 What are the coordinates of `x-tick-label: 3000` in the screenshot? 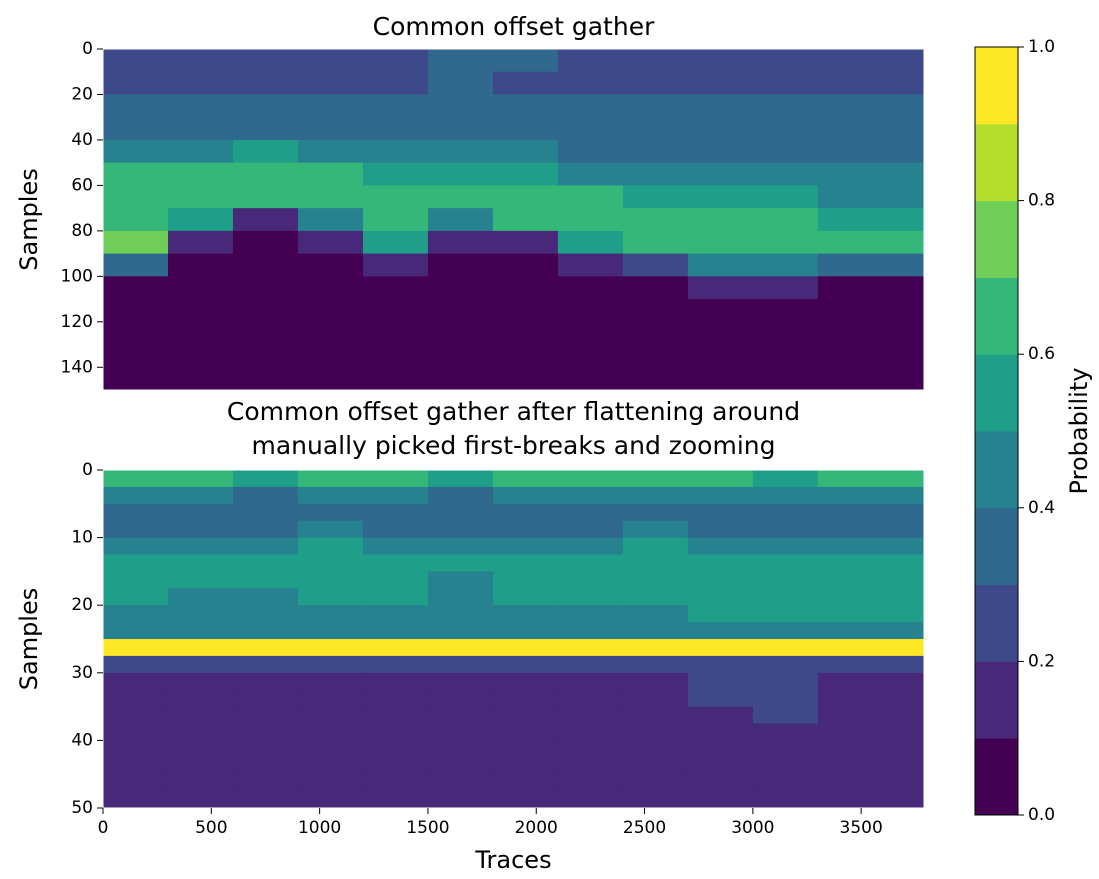 It's located at (752, 828).